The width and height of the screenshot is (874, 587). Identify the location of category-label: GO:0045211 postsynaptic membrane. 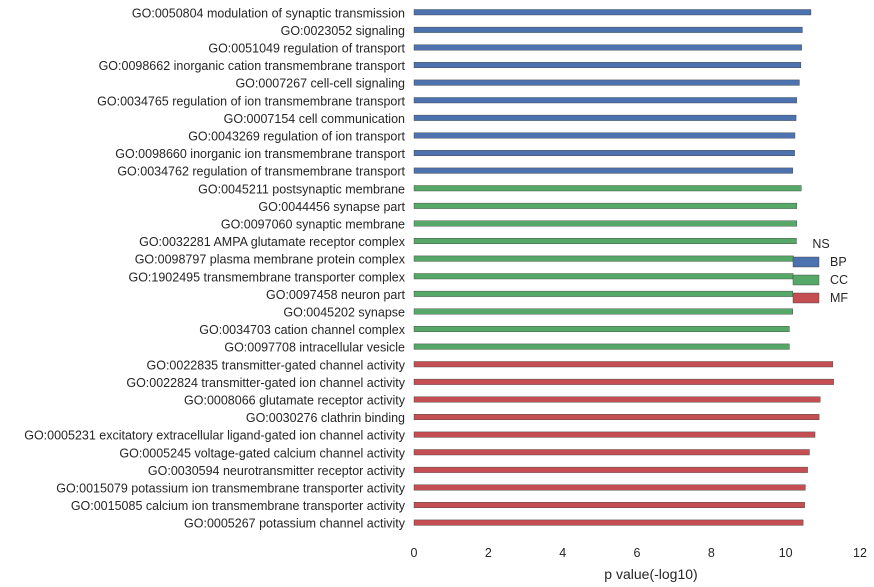
(301, 189).